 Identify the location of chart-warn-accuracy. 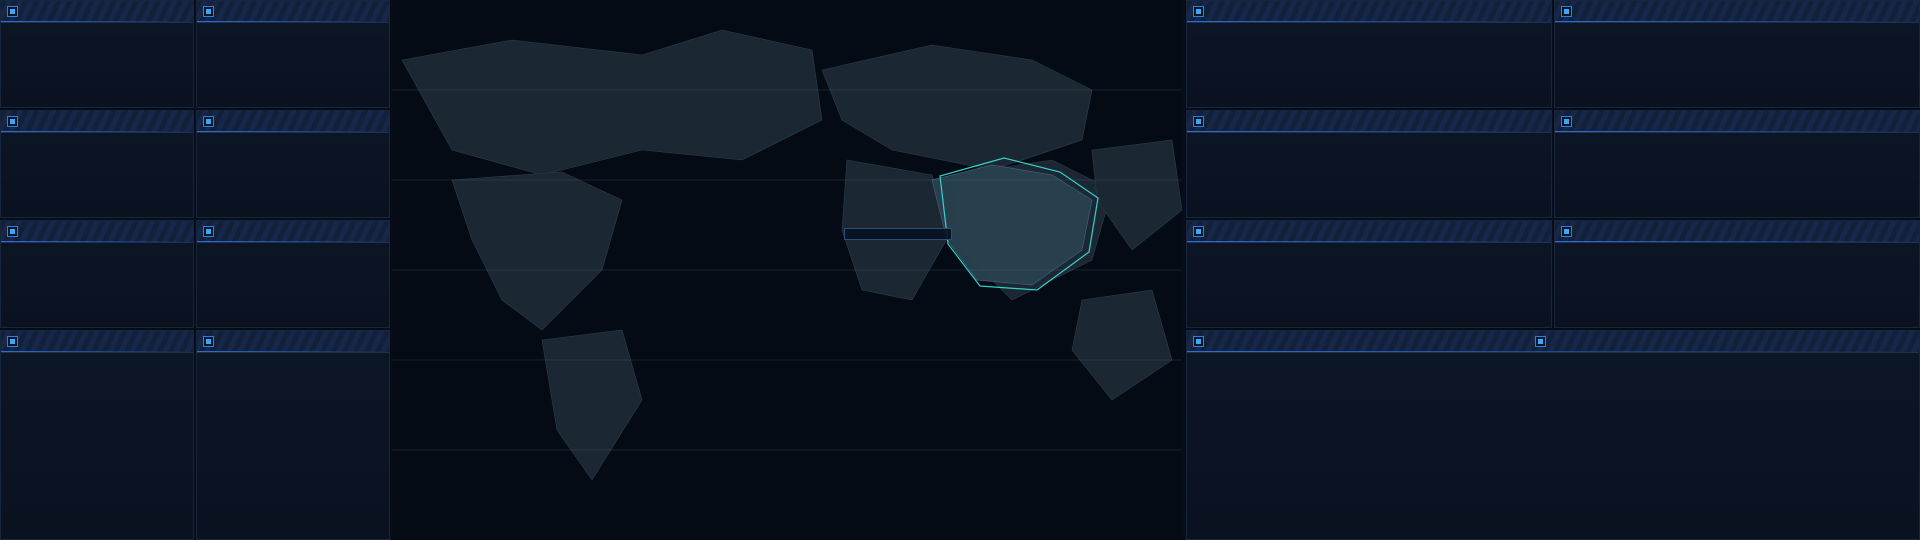
(97, 175).